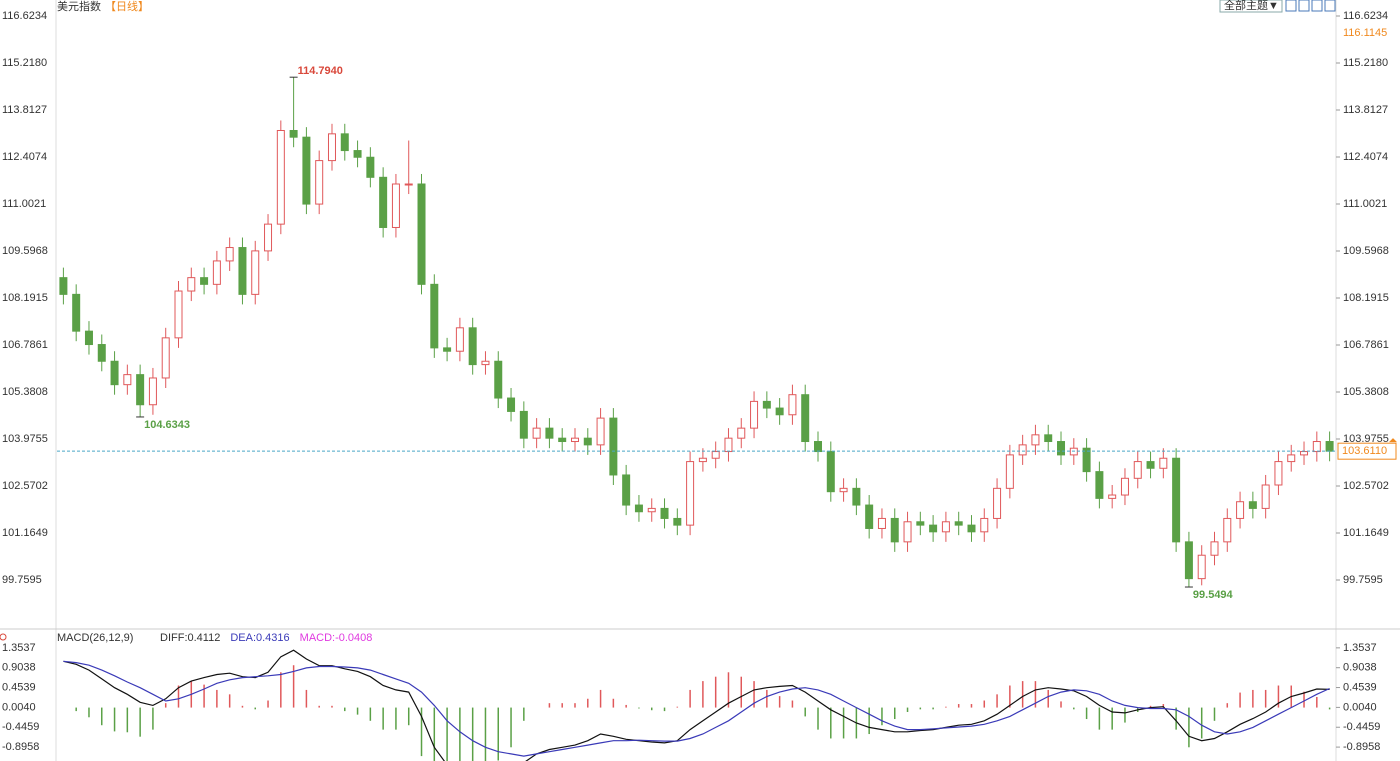 This screenshot has width=1400, height=761. Describe the element at coordinates (1360, 687) in the screenshot. I see `y-tick-label-right: 0.4539` at that location.